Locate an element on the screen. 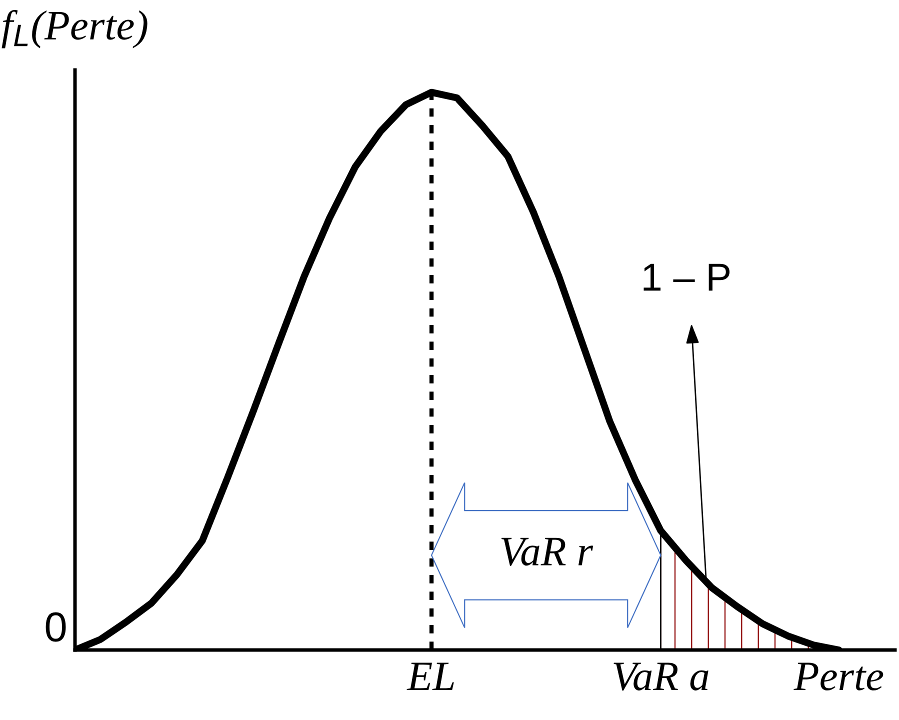  y-axis-title: f$_{L}$(Perte) is located at coordinates (75, 29).